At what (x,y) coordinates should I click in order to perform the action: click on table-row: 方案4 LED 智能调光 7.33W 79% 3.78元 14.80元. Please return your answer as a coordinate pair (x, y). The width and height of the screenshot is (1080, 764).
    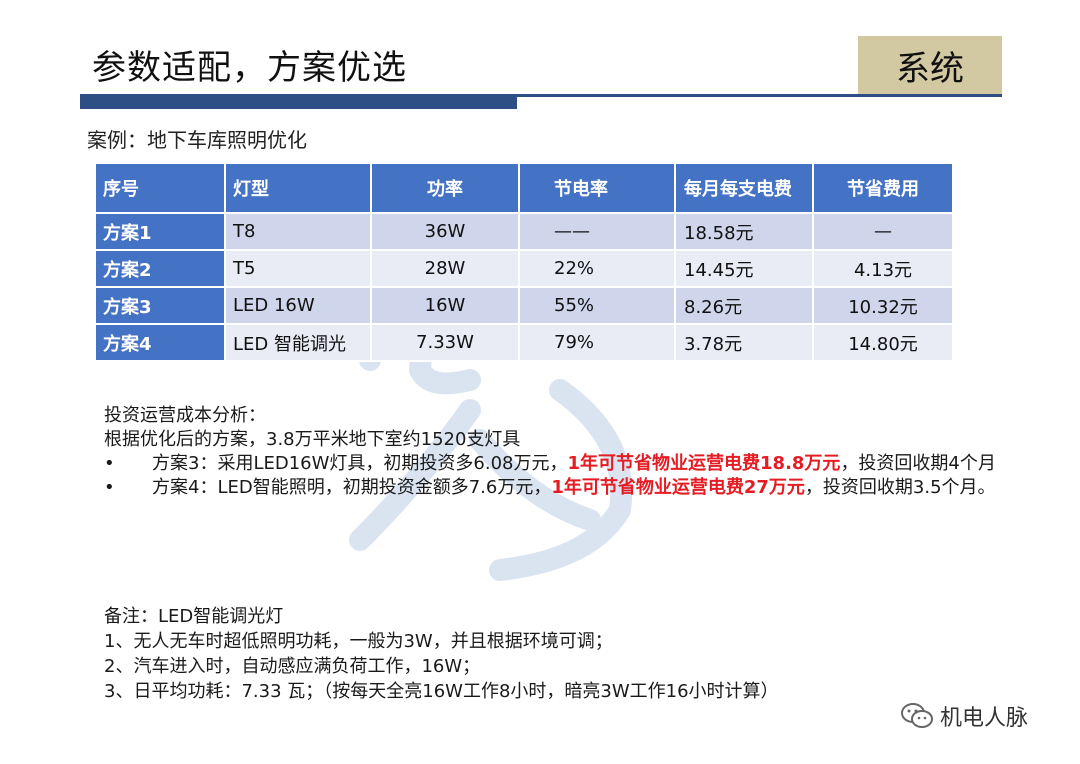
    Looking at the image, I should click on (525, 343).